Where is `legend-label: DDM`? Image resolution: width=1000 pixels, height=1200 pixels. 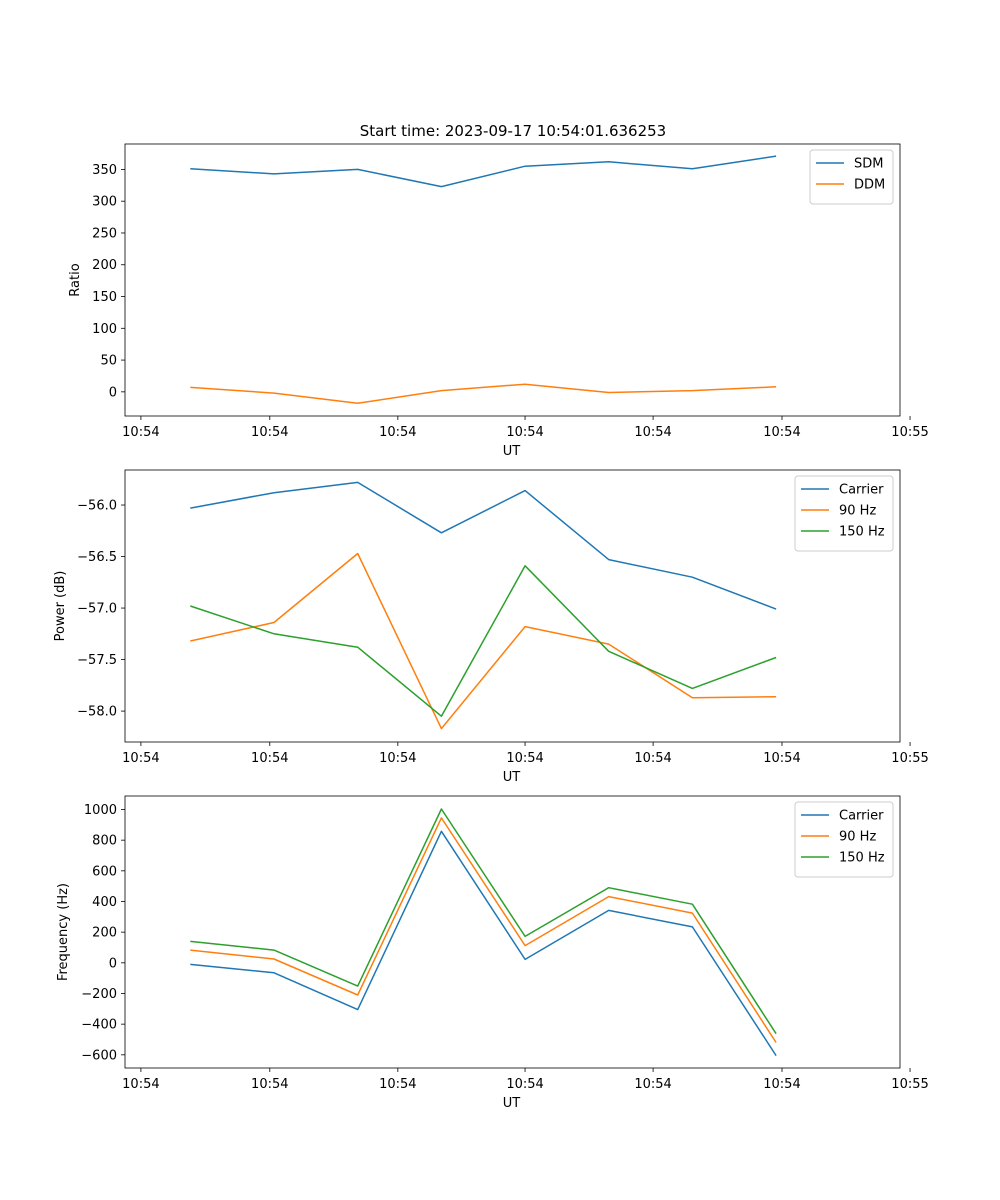
legend-label: DDM is located at coordinates (869, 185).